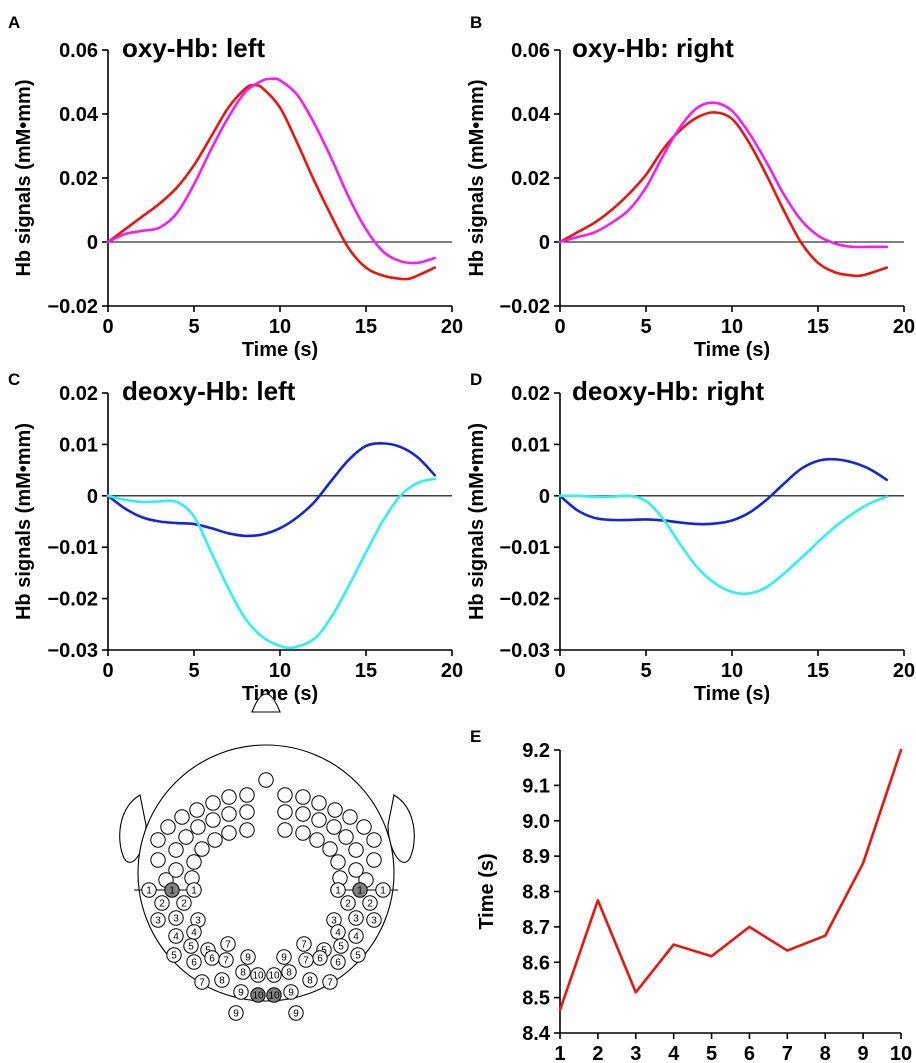  What do you see at coordinates (674, 1053) in the screenshot?
I see `x-tick-label: 4` at bounding box center [674, 1053].